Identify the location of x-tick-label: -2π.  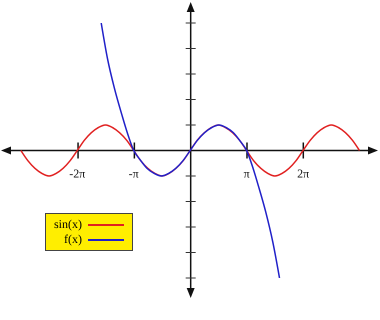
(77, 173).